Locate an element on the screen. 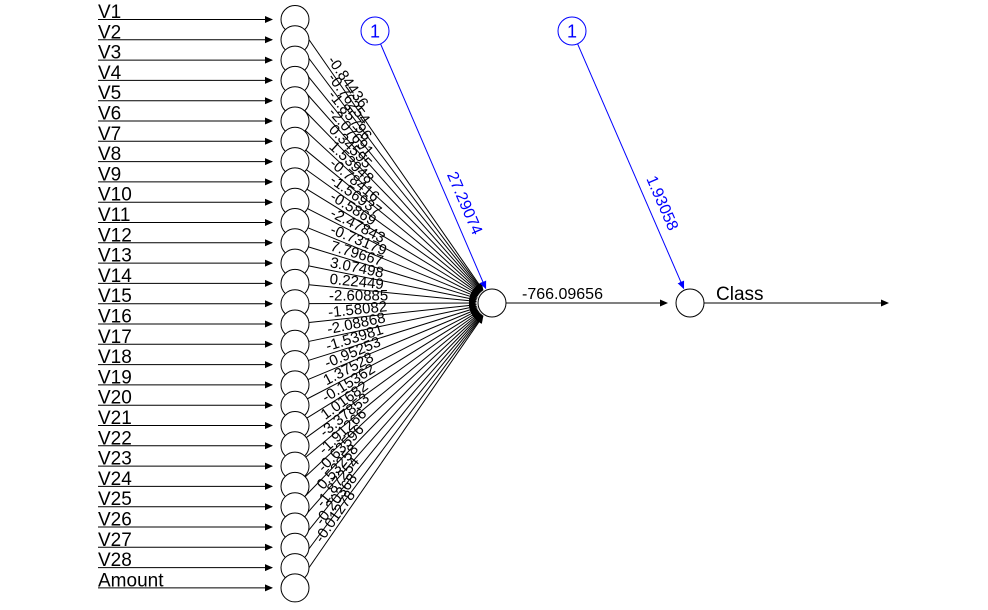  input-label: V16 is located at coordinates (115, 317).